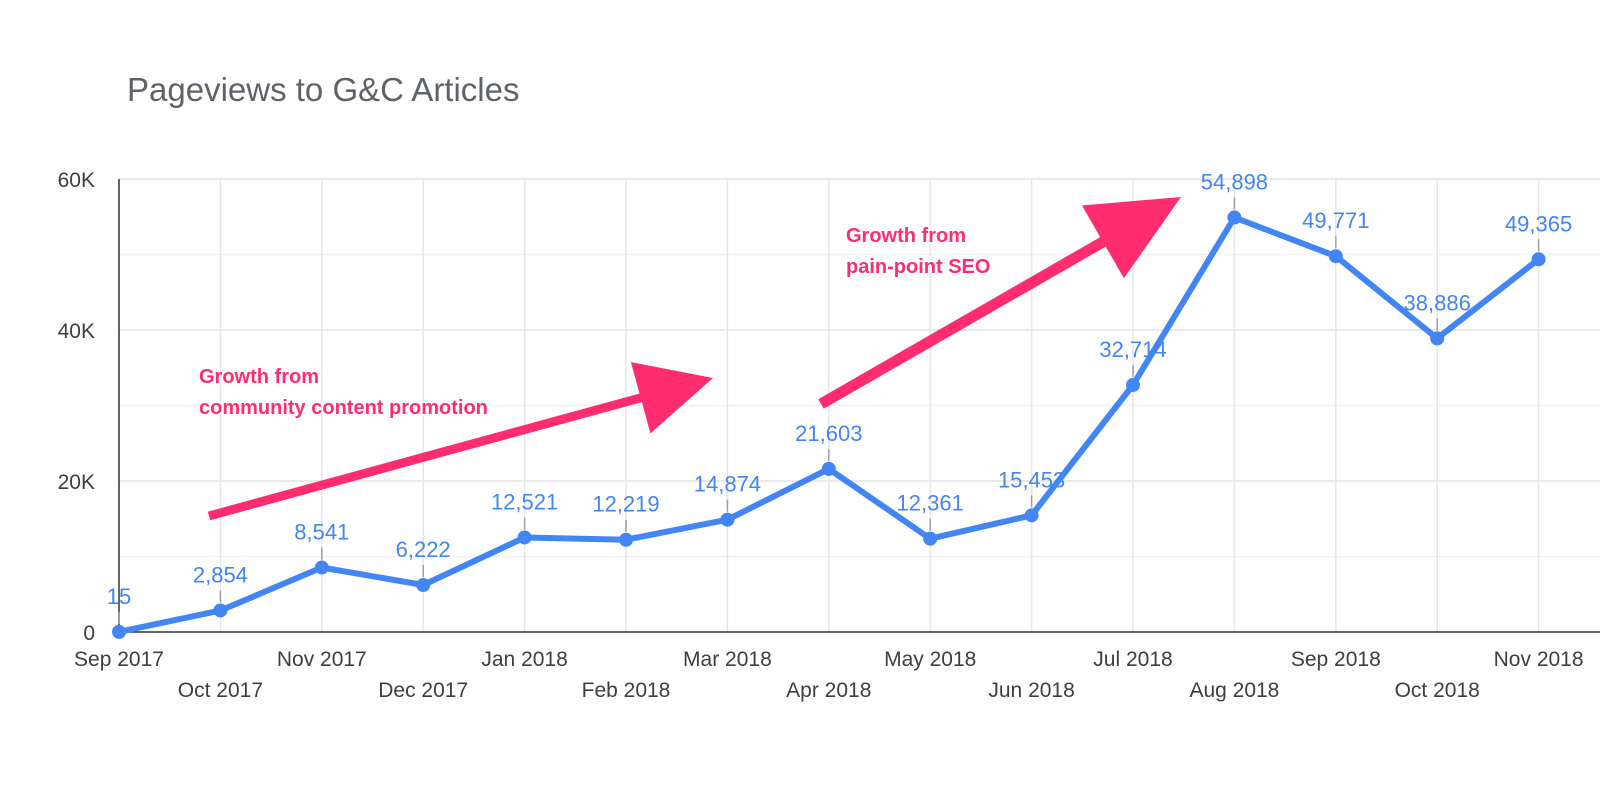 The height and width of the screenshot is (789, 1600). Describe the element at coordinates (828, 690) in the screenshot. I see `x-tick-label: Apr 2018` at that location.